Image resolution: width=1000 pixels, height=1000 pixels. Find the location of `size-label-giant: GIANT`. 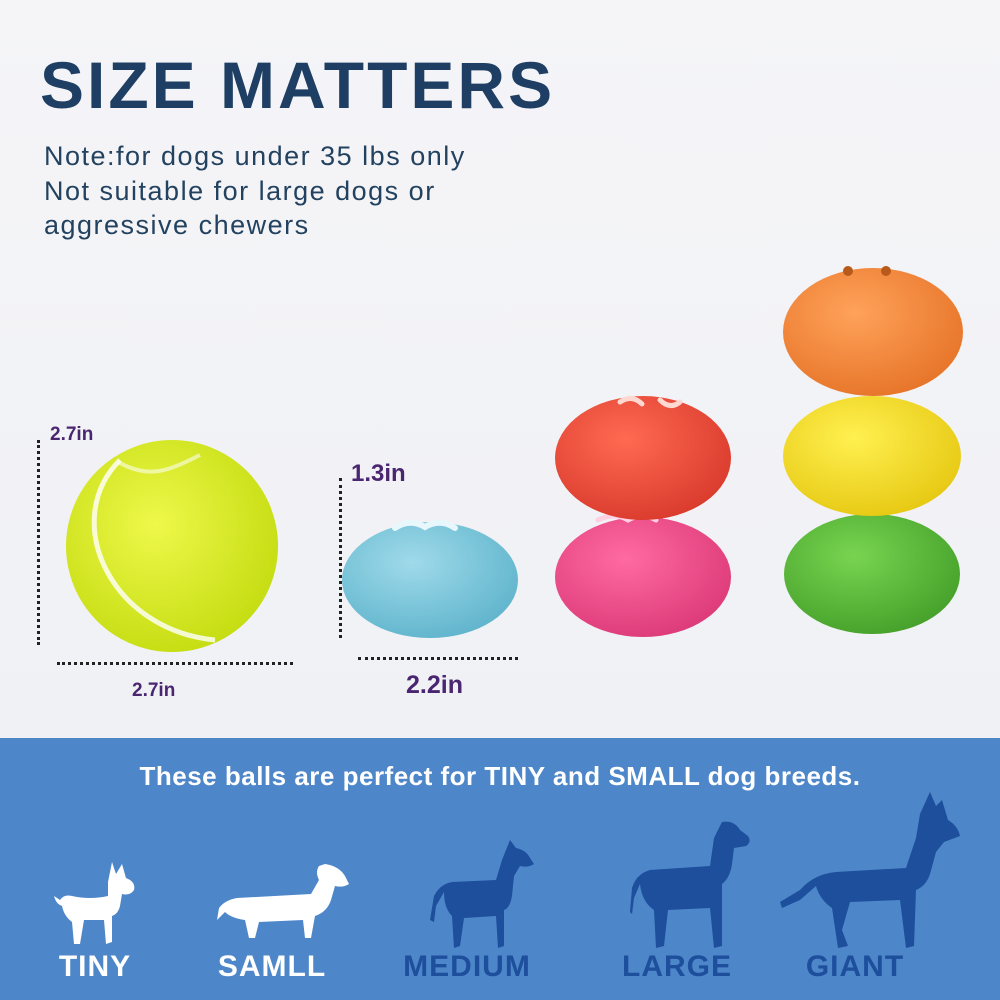

size-label-giant: GIANT is located at coordinates (855, 967).